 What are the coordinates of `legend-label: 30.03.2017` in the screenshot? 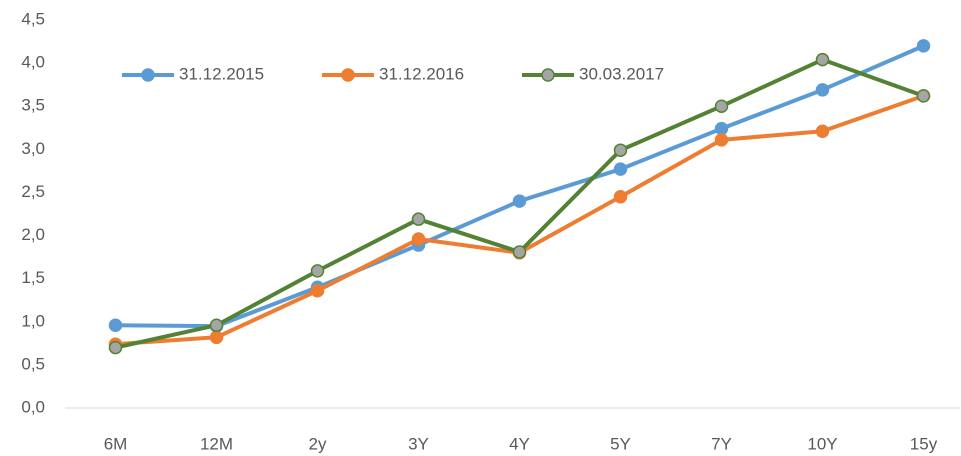 It's located at (621, 73).